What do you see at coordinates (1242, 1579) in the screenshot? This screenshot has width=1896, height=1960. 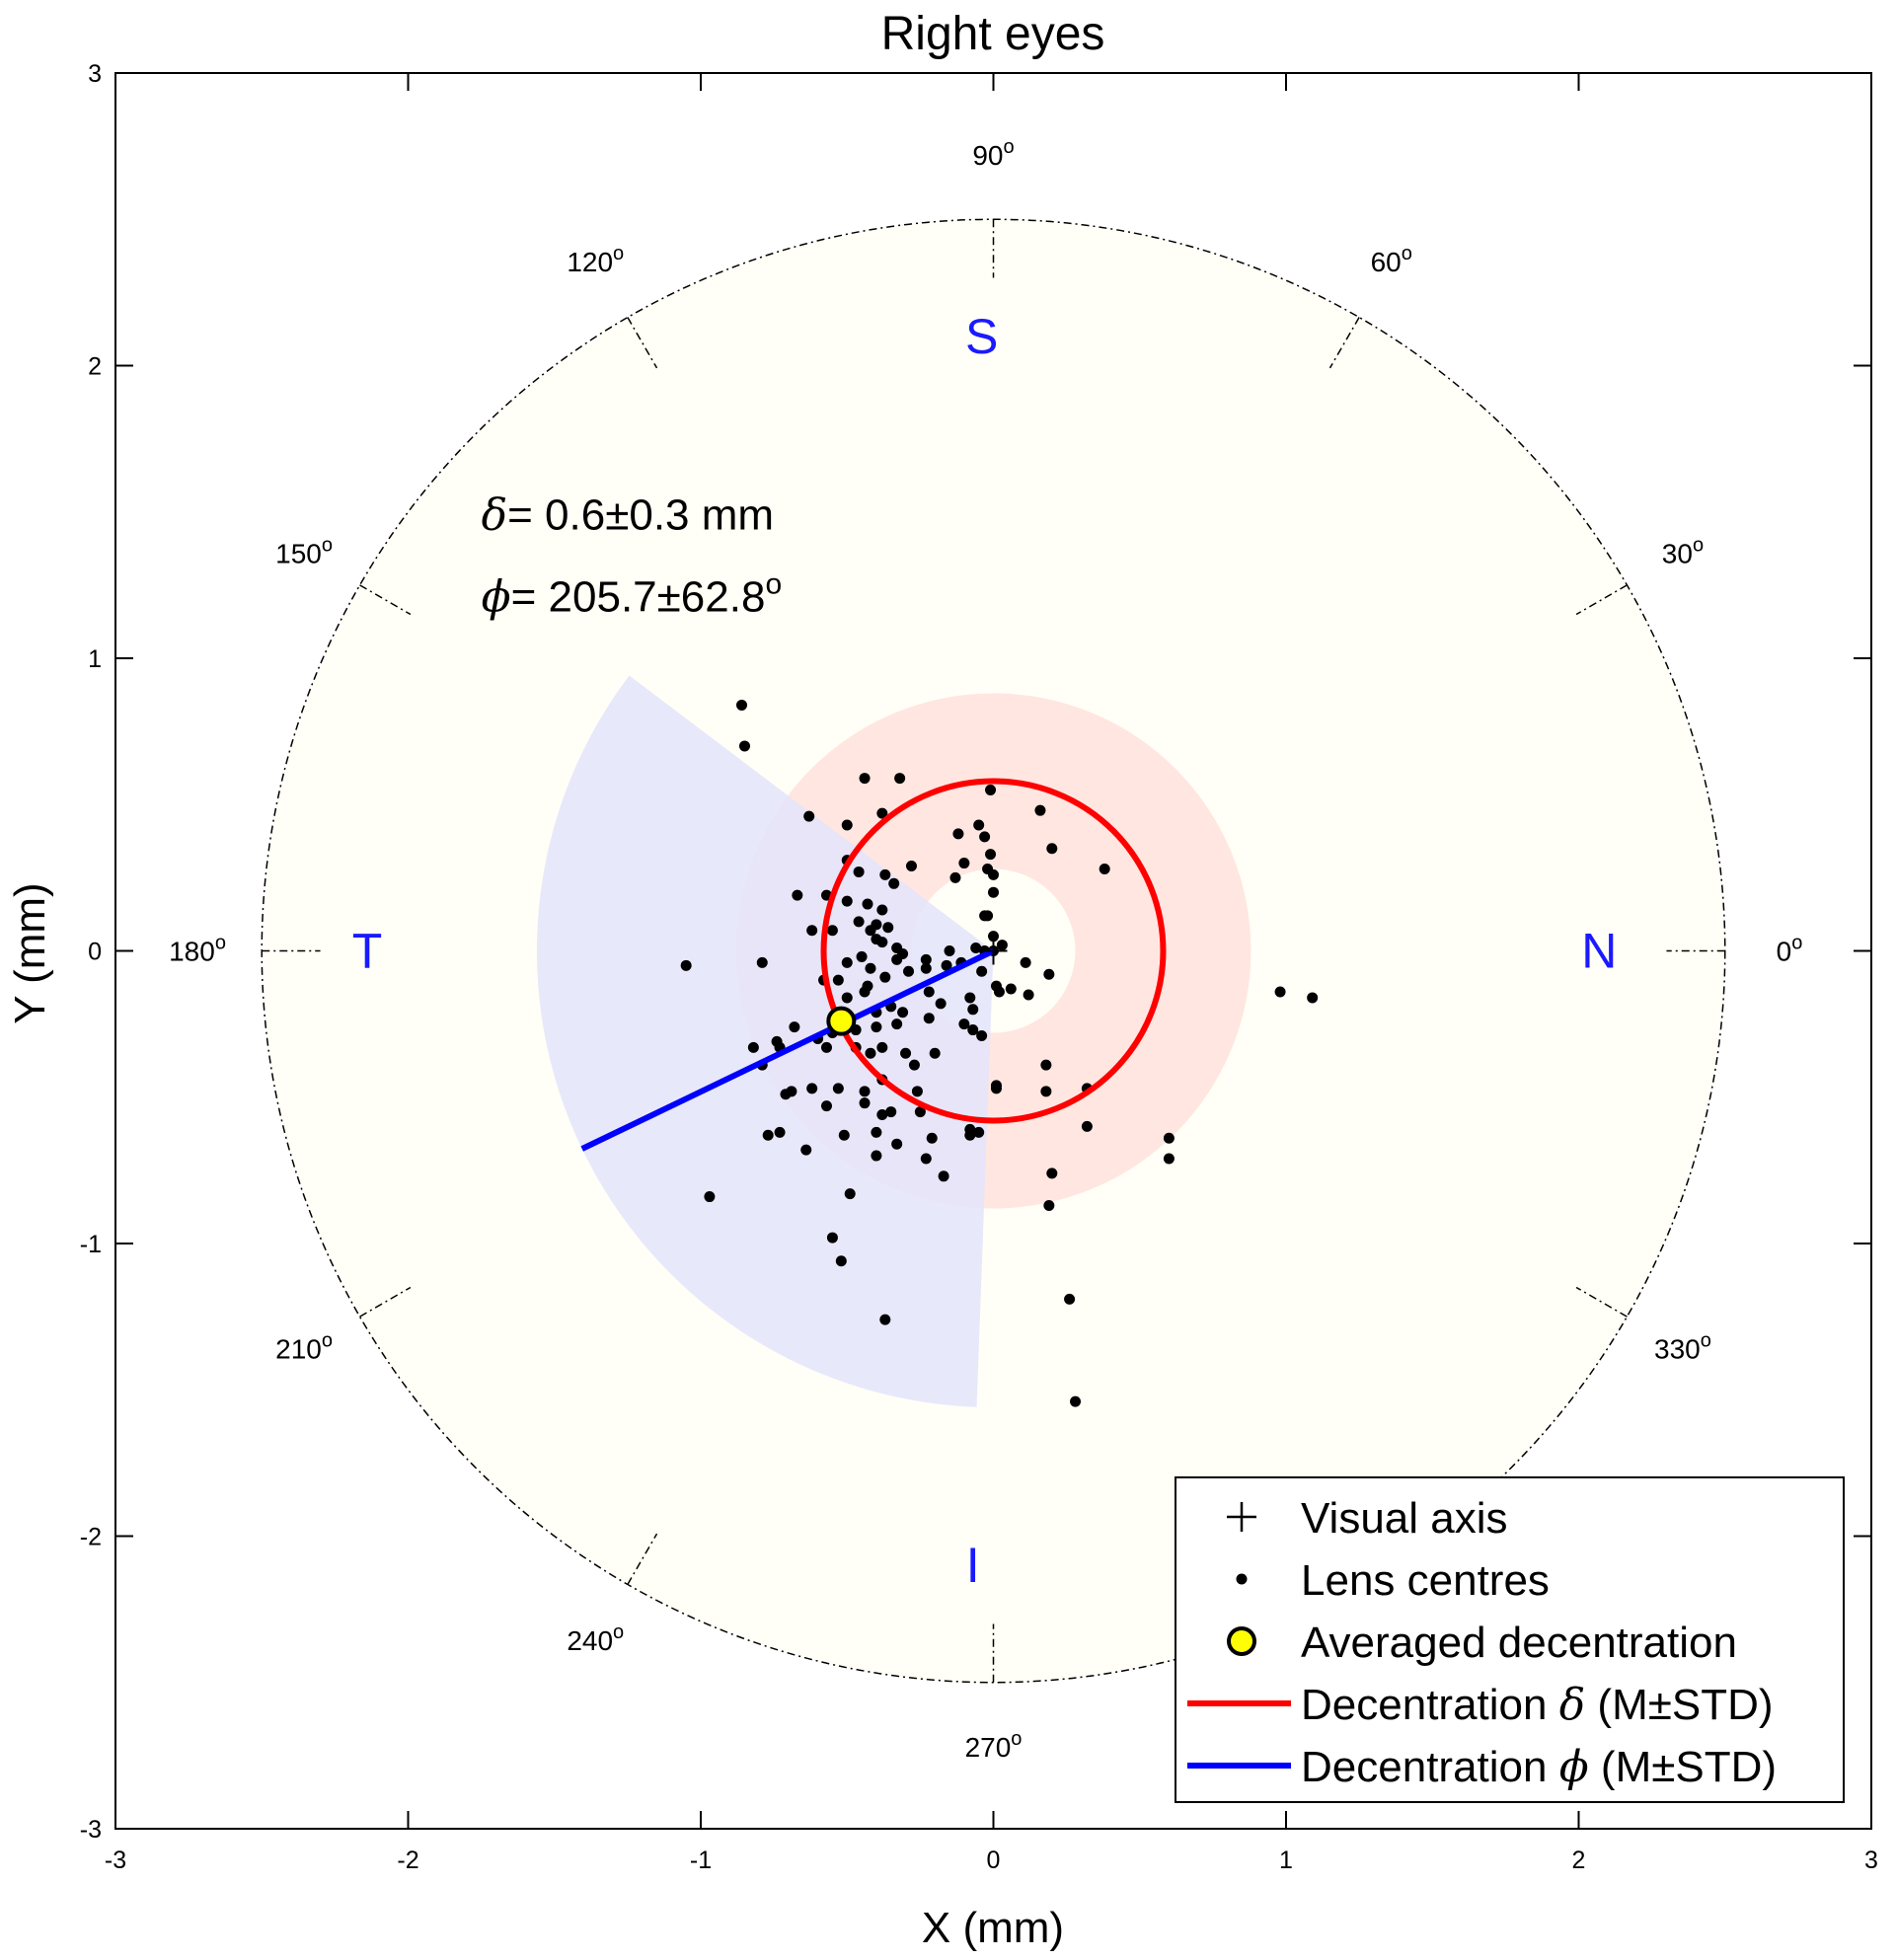 I see `legend-lens-centre-marker` at bounding box center [1242, 1579].